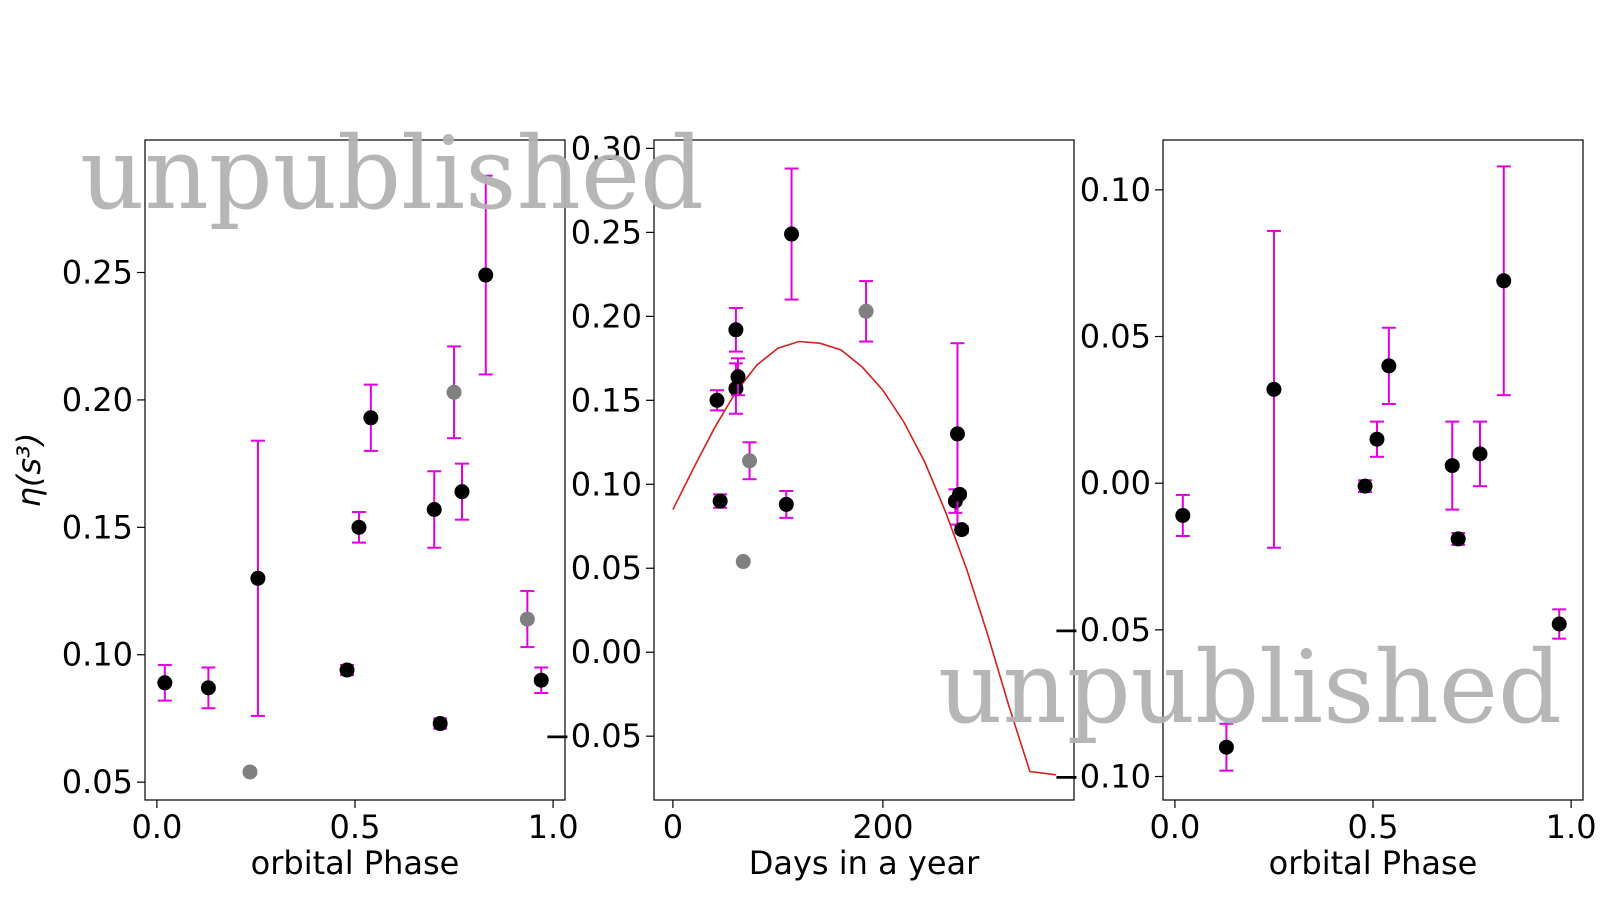  Describe the element at coordinates (864, 863) in the screenshot. I see `x-axis-label: Days in a year` at that location.